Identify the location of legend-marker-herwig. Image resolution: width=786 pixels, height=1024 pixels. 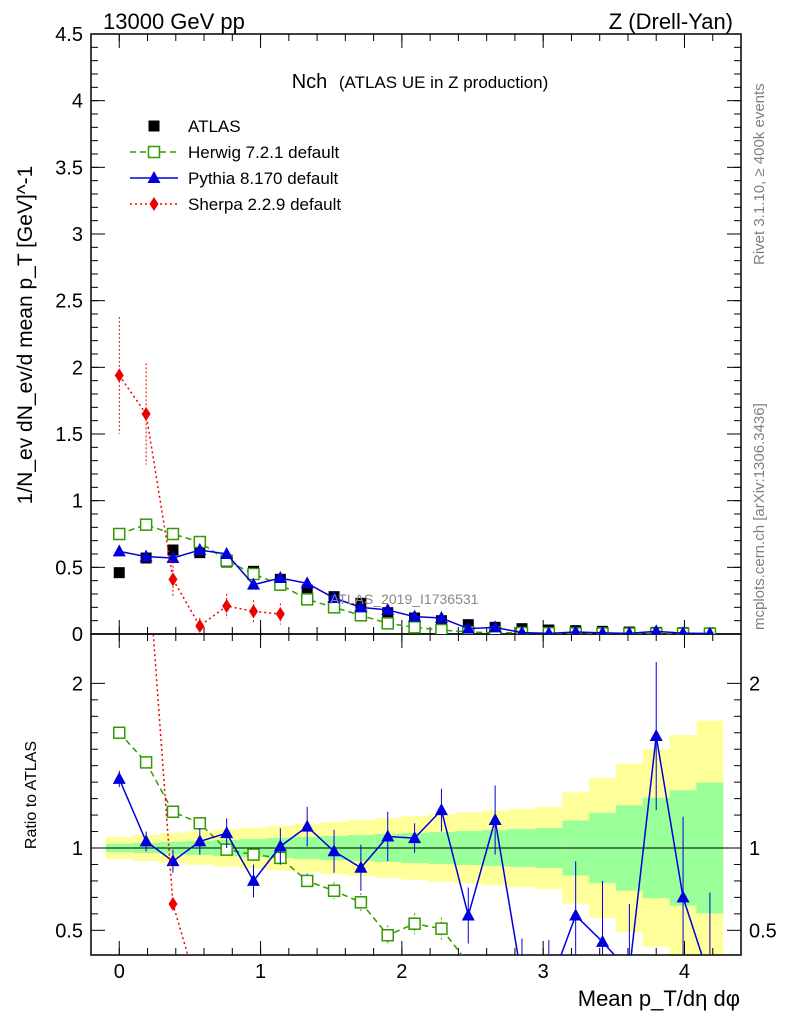
(154, 152).